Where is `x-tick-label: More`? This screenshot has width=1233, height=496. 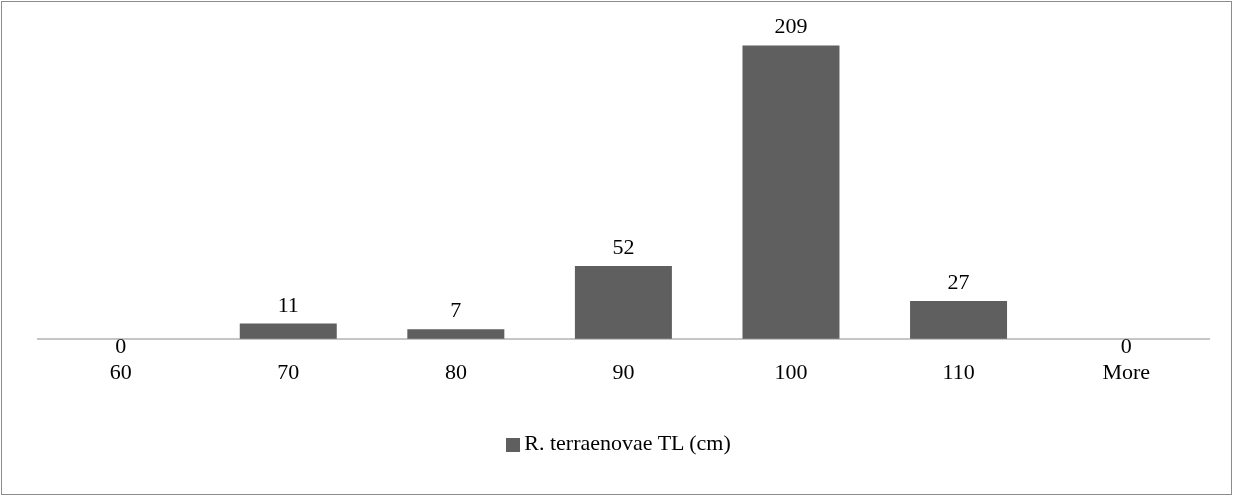 x-tick-label: More is located at coordinates (1126, 371).